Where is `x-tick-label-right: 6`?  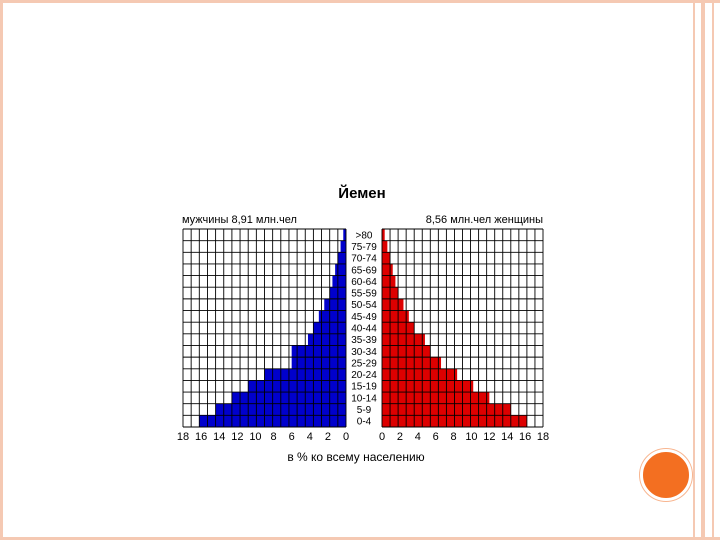 x-tick-label-right: 6 is located at coordinates (436, 437).